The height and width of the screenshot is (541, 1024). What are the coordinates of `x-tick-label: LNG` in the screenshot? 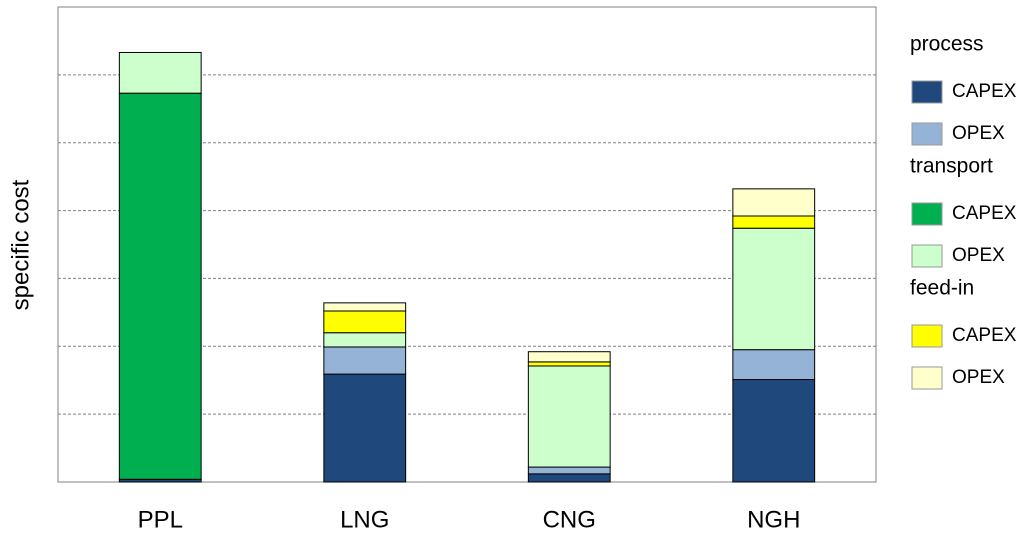 It's located at (364, 519).